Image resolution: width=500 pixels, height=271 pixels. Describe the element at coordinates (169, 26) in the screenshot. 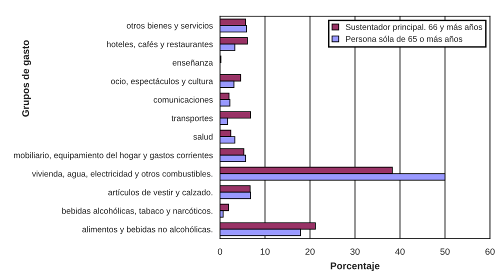

I see `y-tick-label: otros bienes y servicios` at that location.